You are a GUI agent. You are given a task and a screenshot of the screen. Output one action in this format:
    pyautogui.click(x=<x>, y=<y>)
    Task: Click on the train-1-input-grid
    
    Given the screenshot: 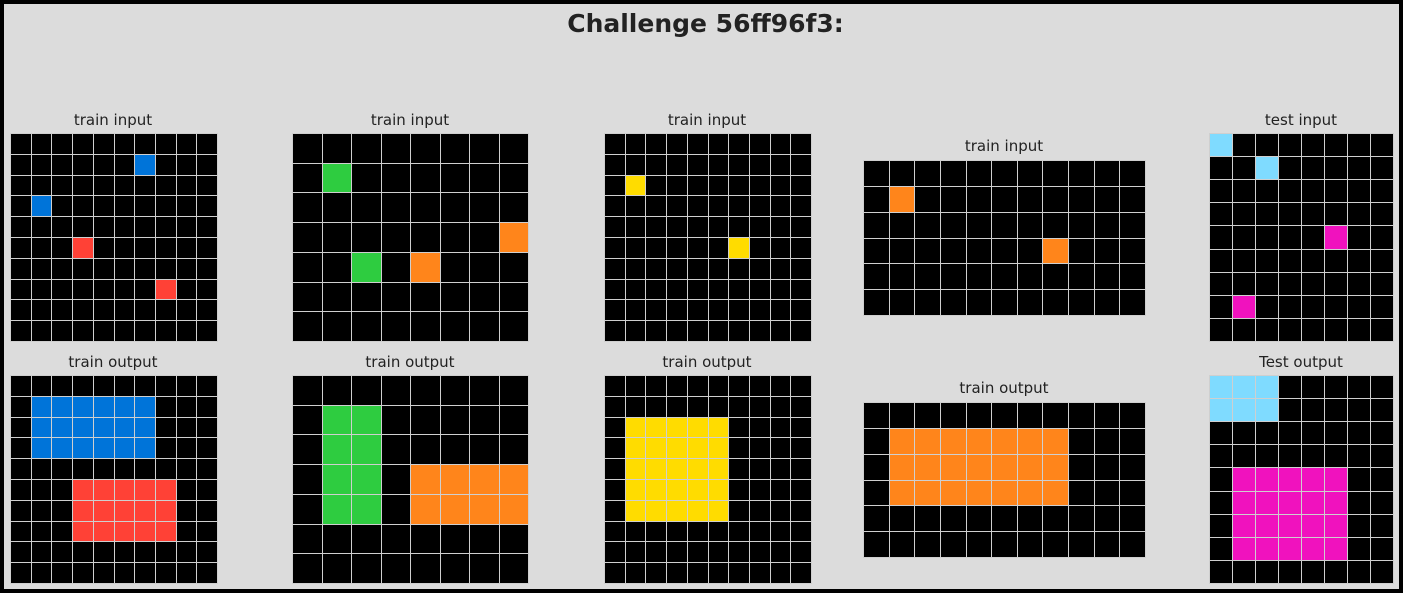 What is the action you would take?
    pyautogui.click(x=114, y=237)
    